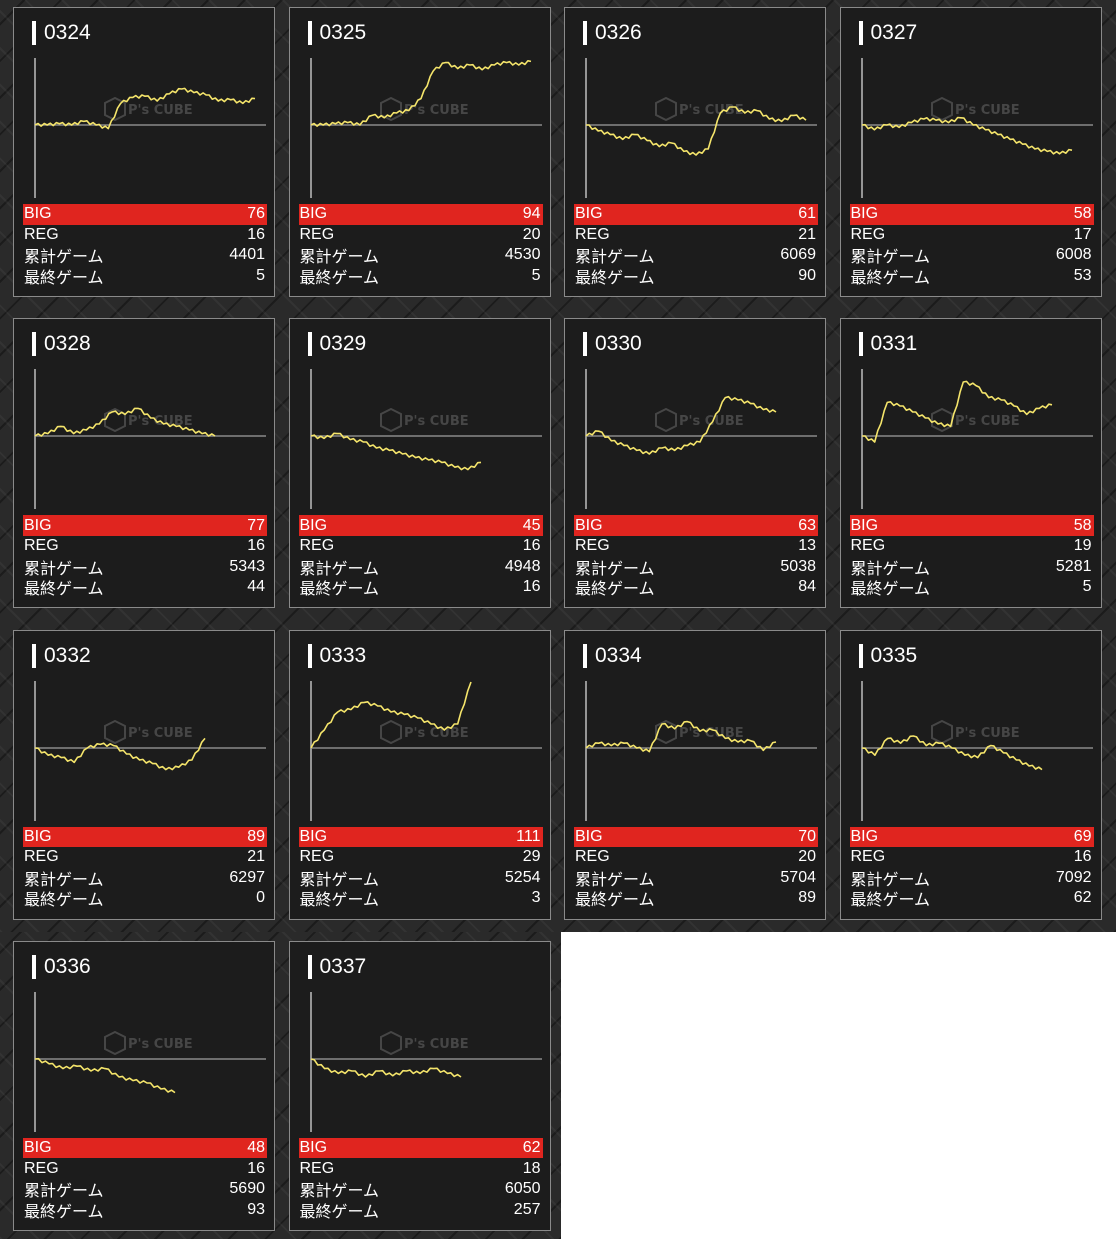 The image size is (1116, 1239). I want to click on last-games-row: 最終ゲーム 84, so click(696, 587).